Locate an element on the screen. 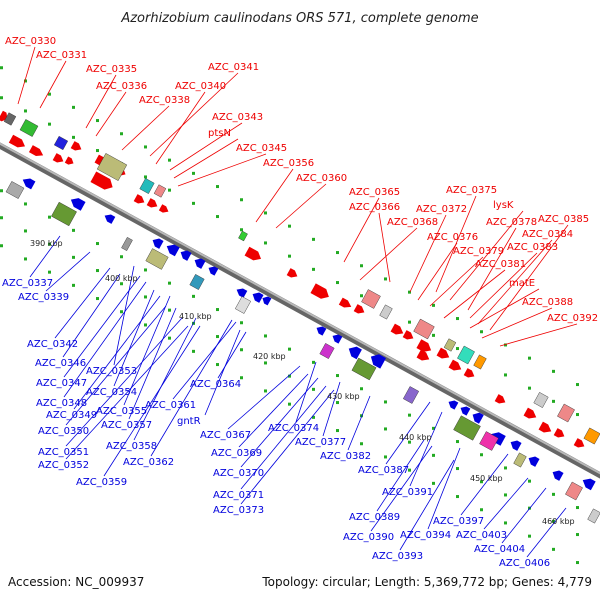  gene-label-forward: AZC_0356 is located at coordinates (288, 163).